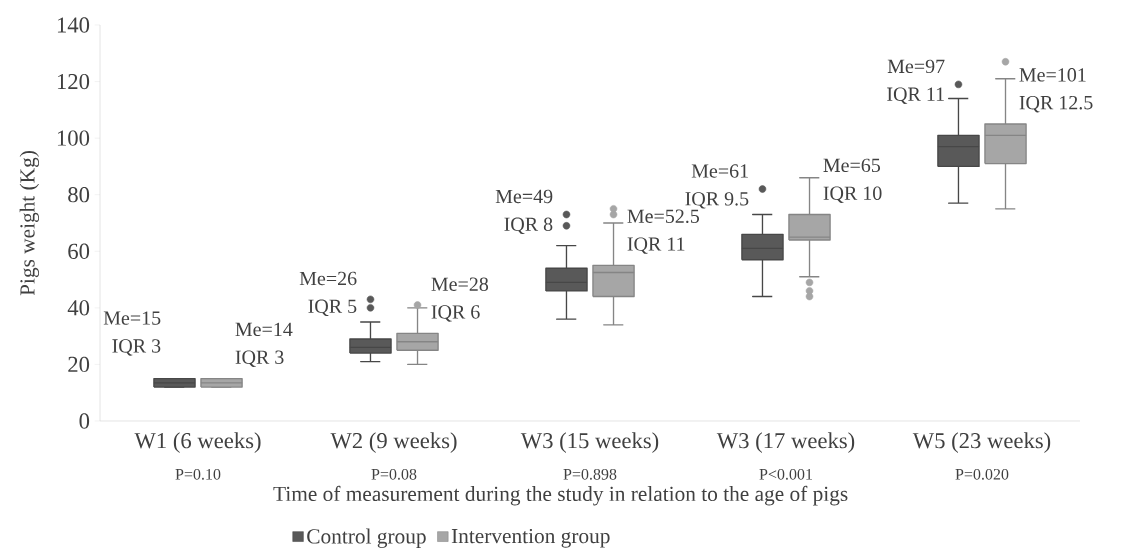  I want to click on annotation: Me=15, so click(132, 318).